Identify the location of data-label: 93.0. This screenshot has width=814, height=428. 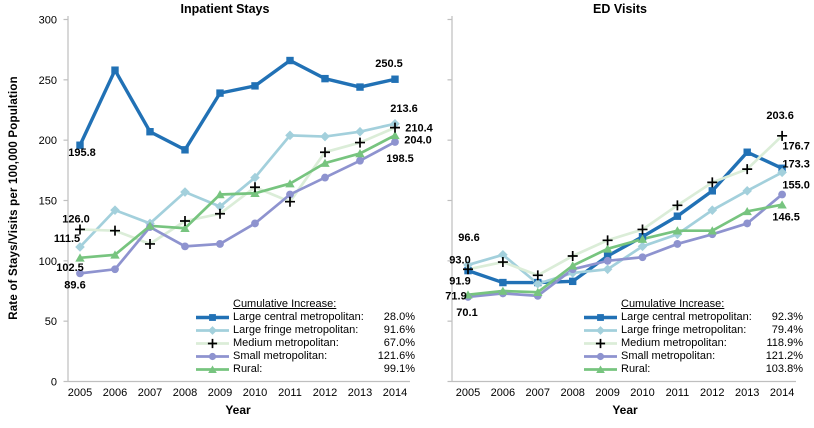
(459, 260).